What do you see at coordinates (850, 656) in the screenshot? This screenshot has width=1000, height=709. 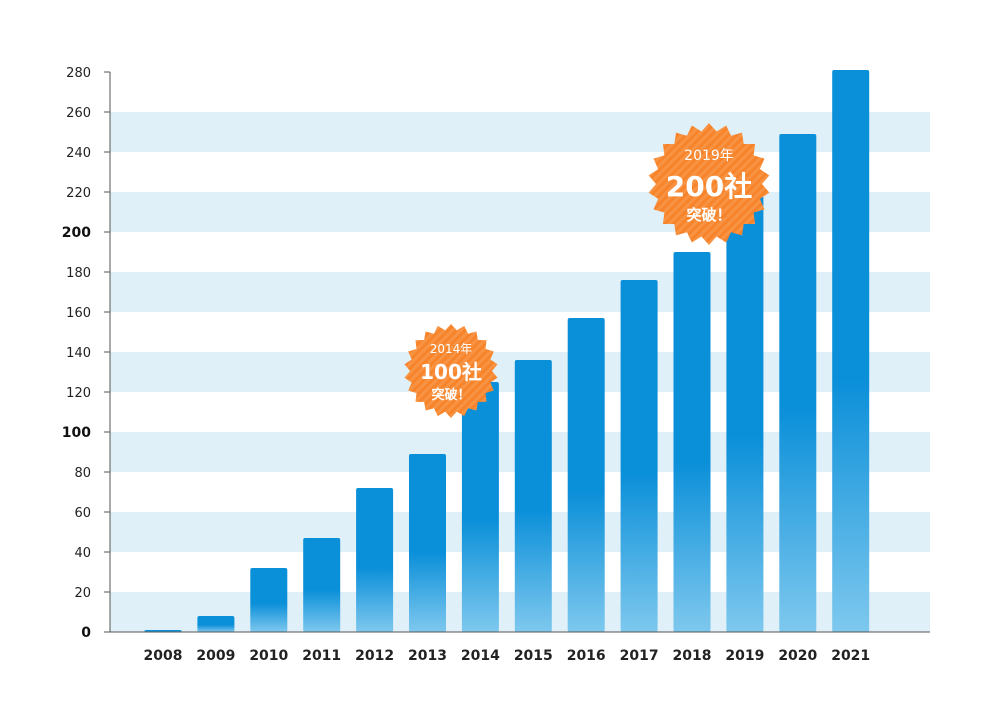 I see `x-tick-label: 2021` at bounding box center [850, 656].